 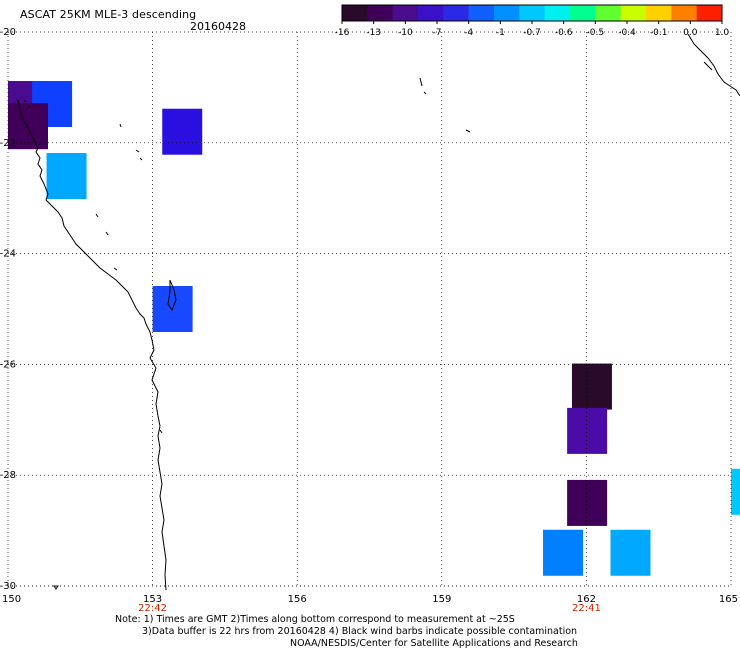 What do you see at coordinates (441, 599) in the screenshot?
I see `longitude-label: 159` at bounding box center [441, 599].